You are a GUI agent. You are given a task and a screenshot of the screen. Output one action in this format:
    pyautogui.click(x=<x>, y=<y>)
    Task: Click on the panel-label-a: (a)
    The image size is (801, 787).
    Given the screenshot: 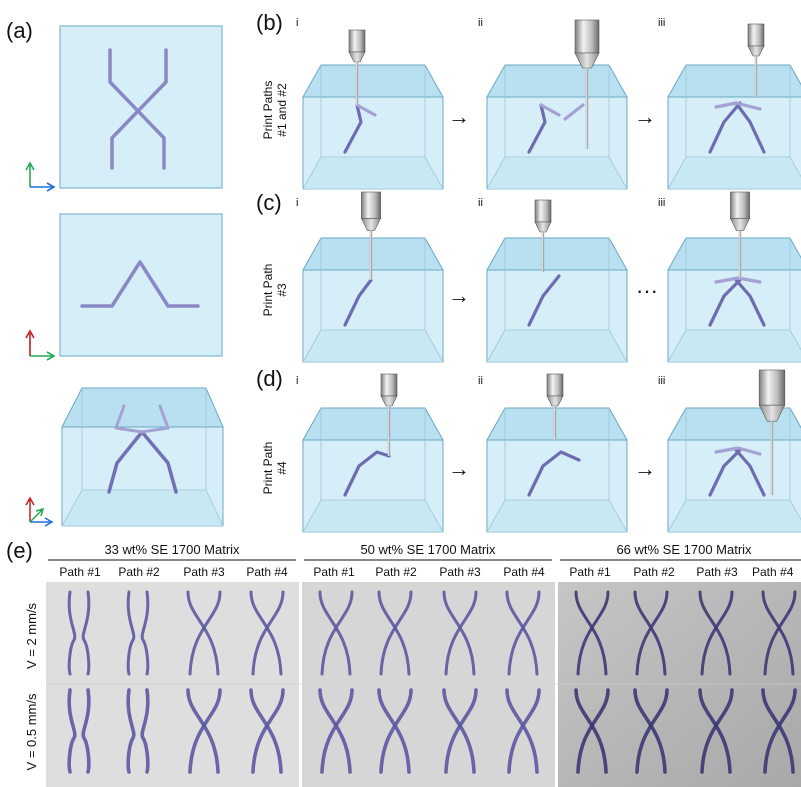 What is the action you would take?
    pyautogui.click(x=19, y=30)
    